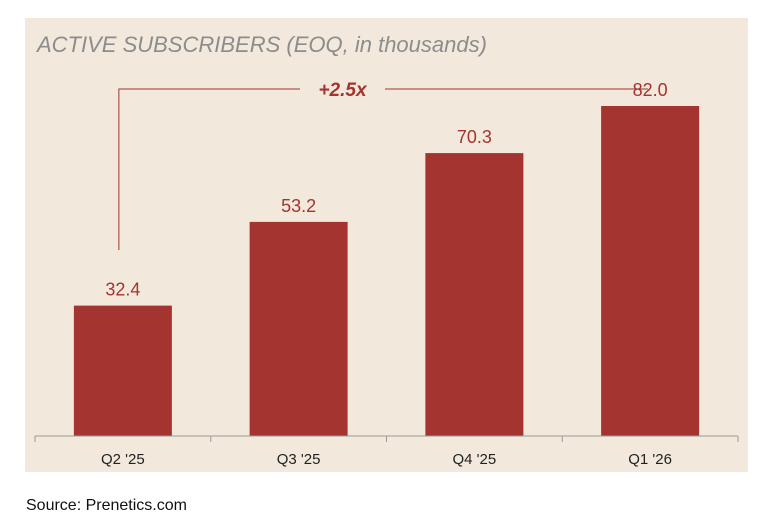 This screenshot has height=521, width=768. Describe the element at coordinates (122, 290) in the screenshot. I see `bar-value-label: 32.4` at that location.